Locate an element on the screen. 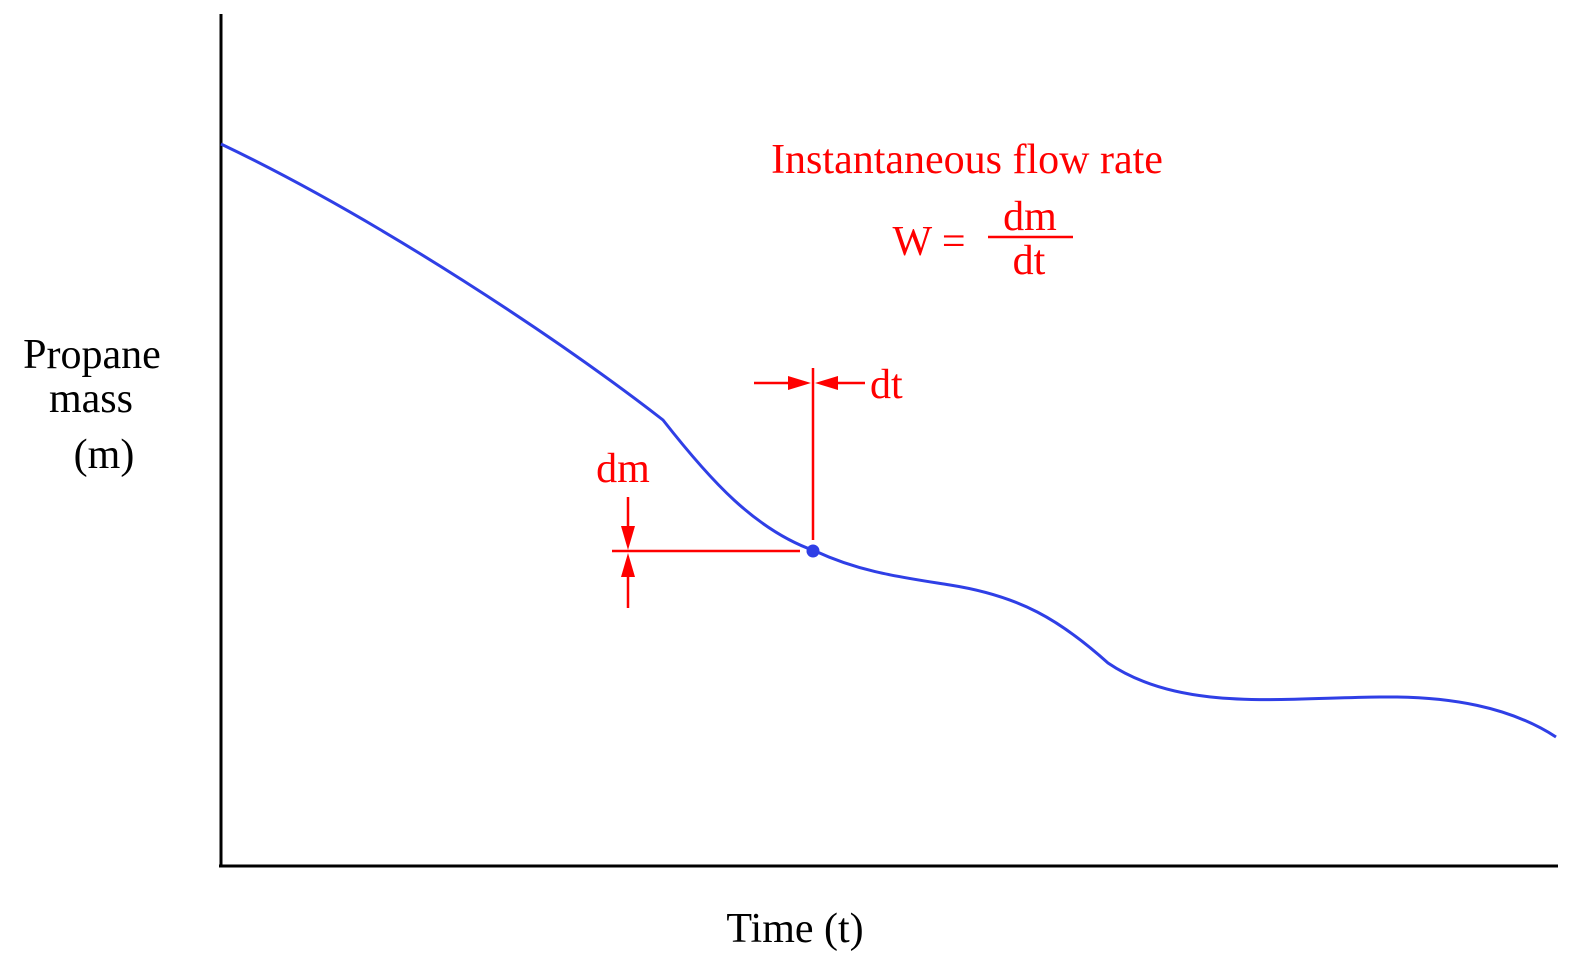  formula-denominator: dt is located at coordinates (1029, 261).